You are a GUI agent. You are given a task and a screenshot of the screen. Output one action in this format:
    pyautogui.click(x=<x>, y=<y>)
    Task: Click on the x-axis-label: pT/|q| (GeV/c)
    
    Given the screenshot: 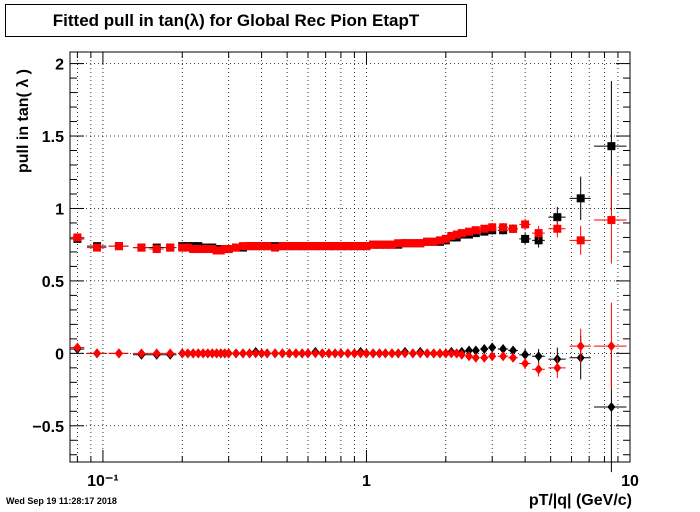 What is the action you would take?
    pyautogui.click(x=580, y=500)
    